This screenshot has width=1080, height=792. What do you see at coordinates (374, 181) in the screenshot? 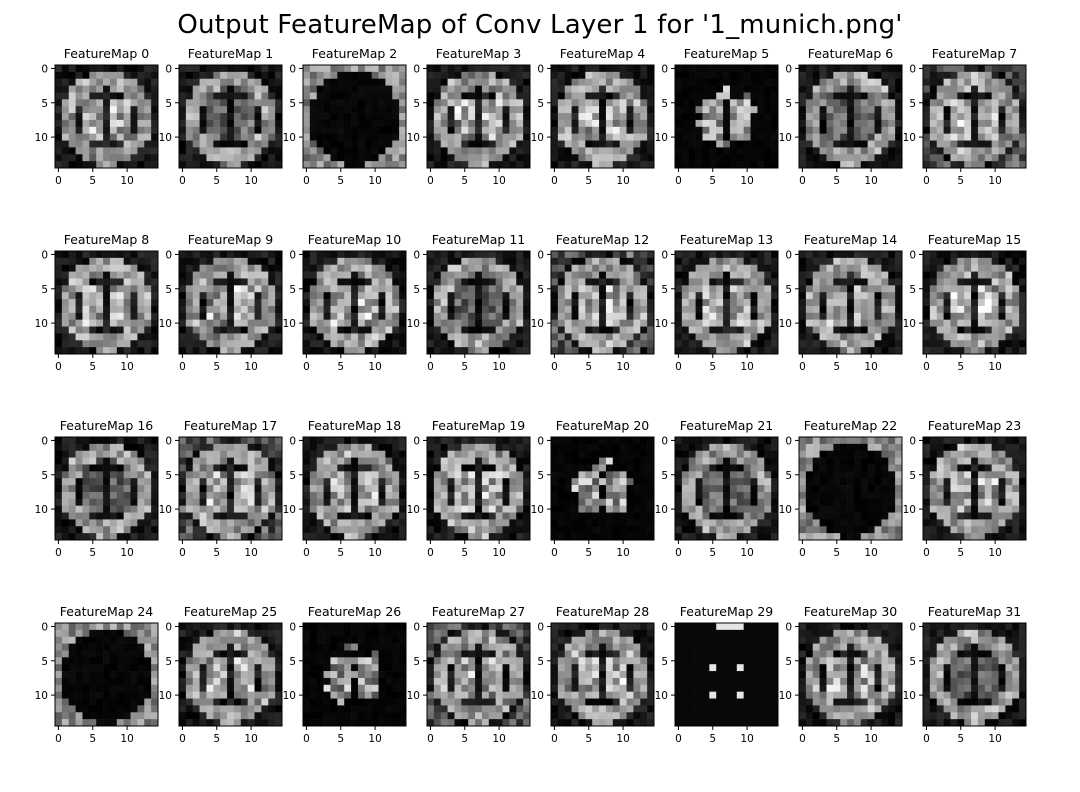
I see `x-tick-label: 10` at bounding box center [374, 181].